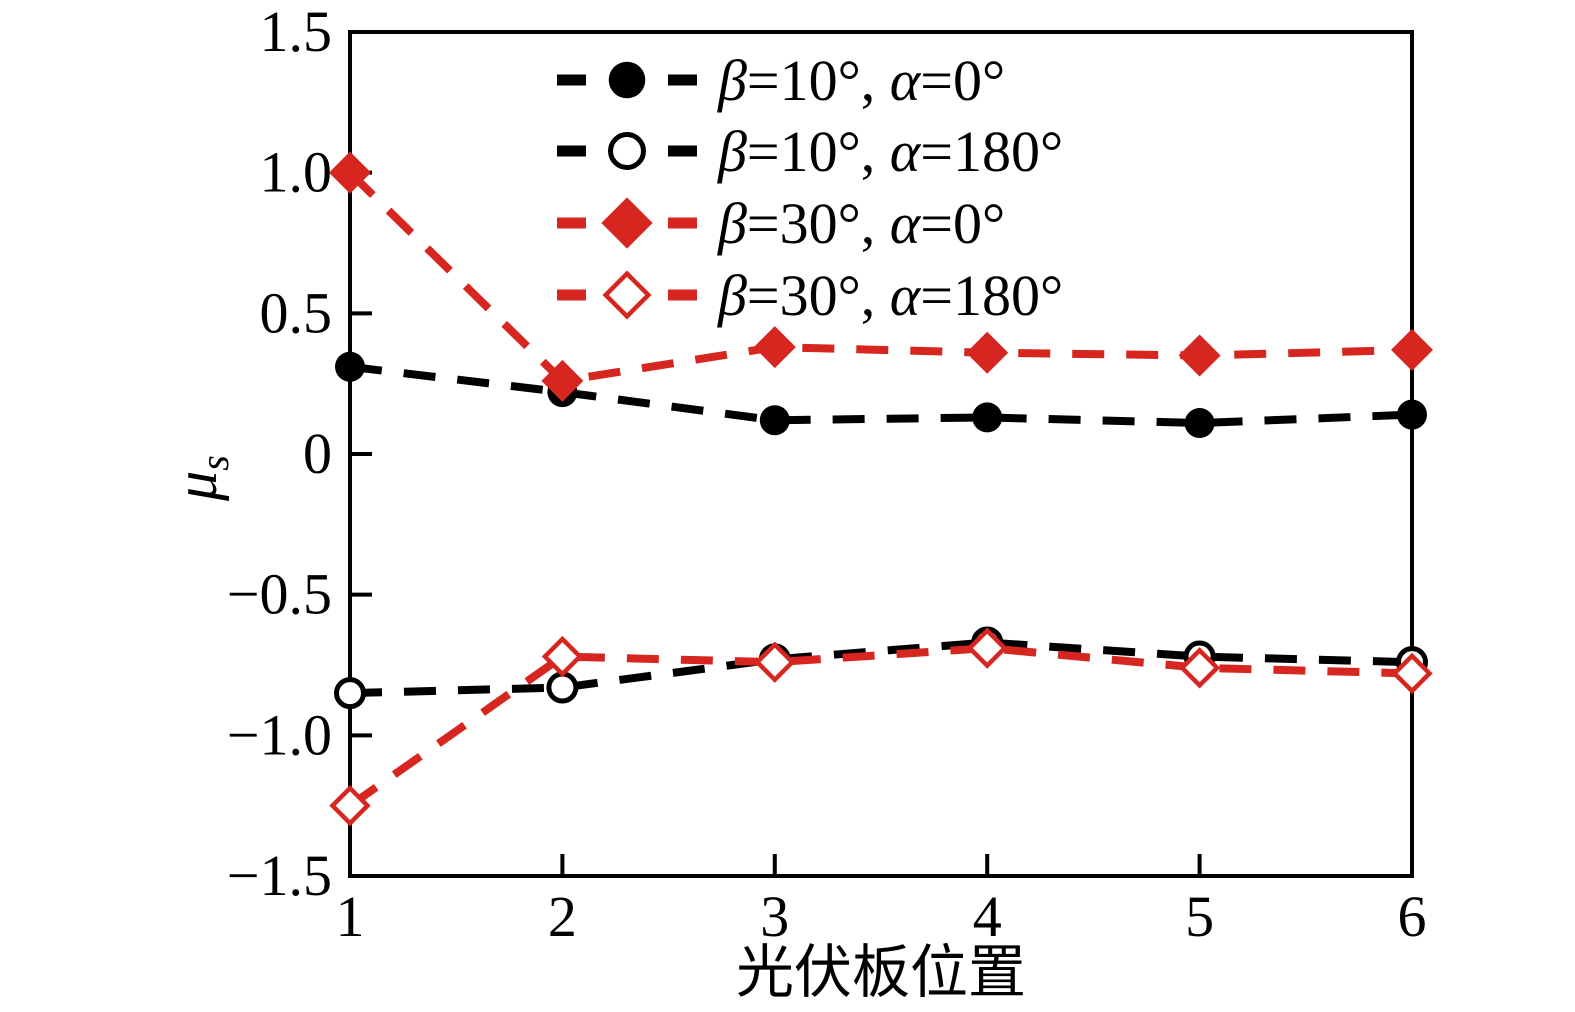 The height and width of the screenshot is (1012, 1575). I want to click on x-axis-title: 光伏板位置, so click(881, 972).